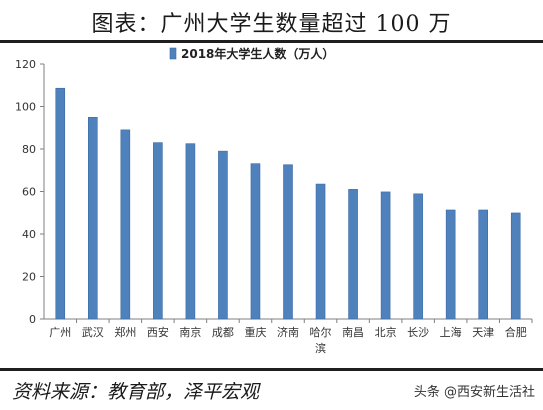 Image resolution: width=543 pixels, height=410 pixels. I want to click on x-tick-label: 重庆, so click(255, 332).